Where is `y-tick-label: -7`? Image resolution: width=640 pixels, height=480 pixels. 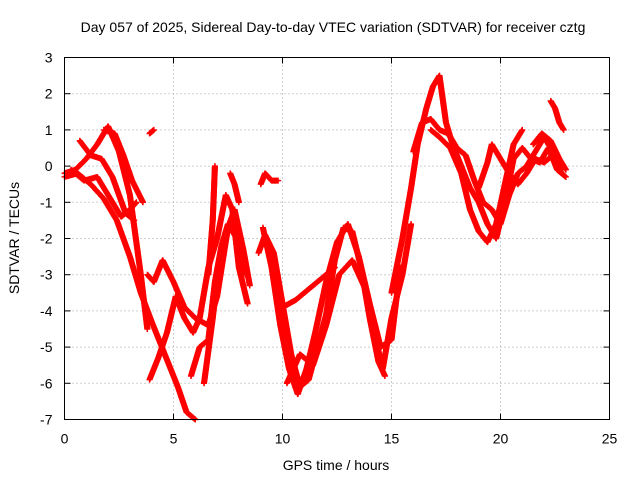
y-tick-label: -7 is located at coordinates (46, 420).